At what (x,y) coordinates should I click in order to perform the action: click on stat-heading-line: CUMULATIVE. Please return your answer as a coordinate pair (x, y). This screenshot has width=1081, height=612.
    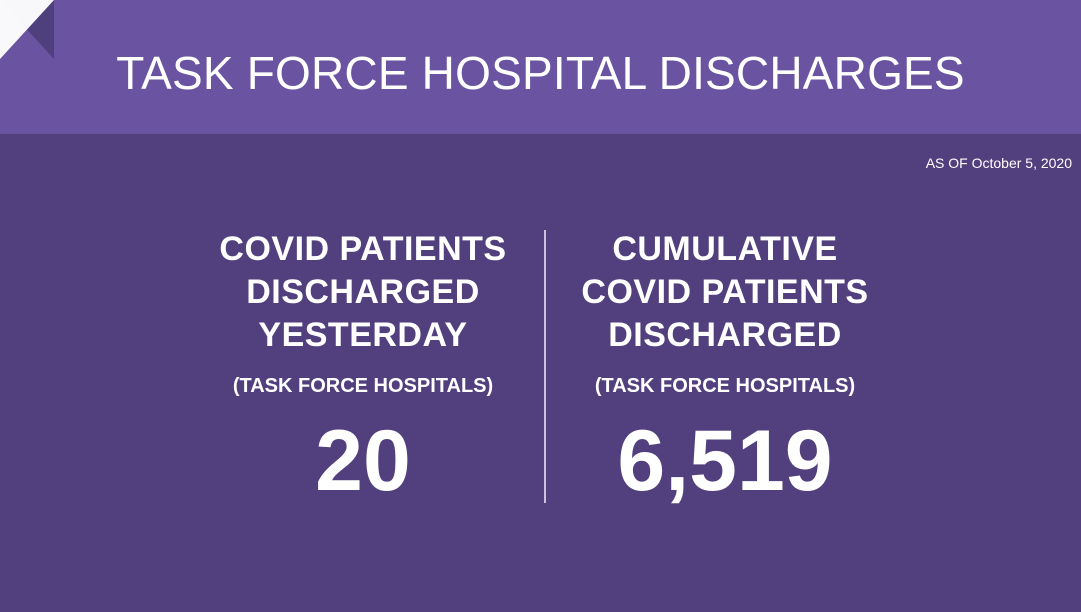
    Looking at the image, I should click on (725, 249).